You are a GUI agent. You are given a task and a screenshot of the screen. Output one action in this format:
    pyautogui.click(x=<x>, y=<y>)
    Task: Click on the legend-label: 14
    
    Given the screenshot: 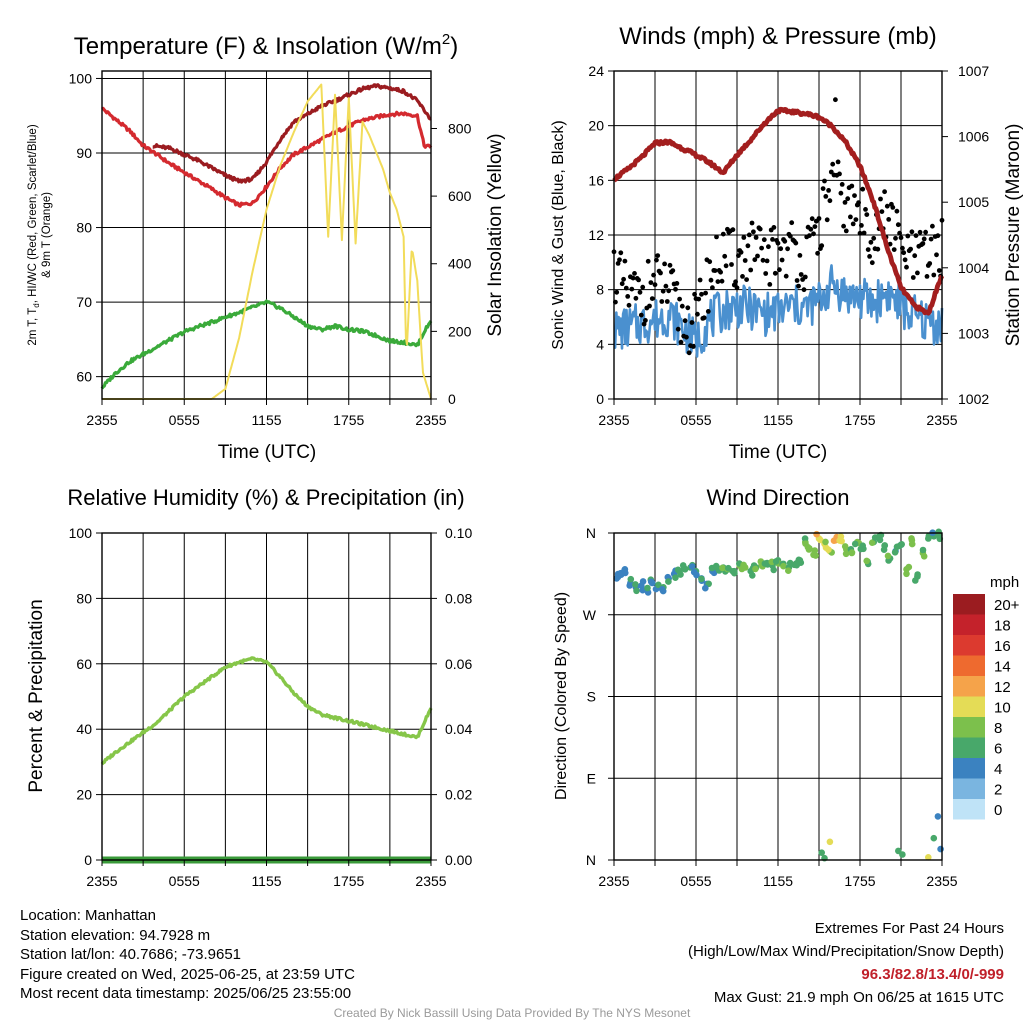 What is the action you would take?
    pyautogui.click(x=1002, y=667)
    